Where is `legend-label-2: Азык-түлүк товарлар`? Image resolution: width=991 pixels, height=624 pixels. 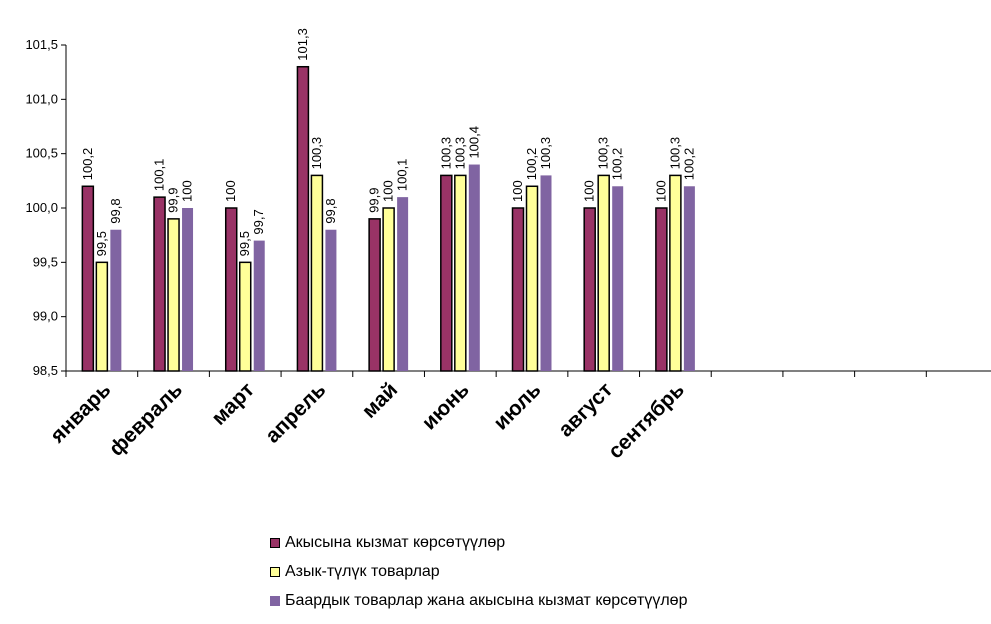
legend-label-2: Азык-түлүк товарлар is located at coordinates (362, 571).